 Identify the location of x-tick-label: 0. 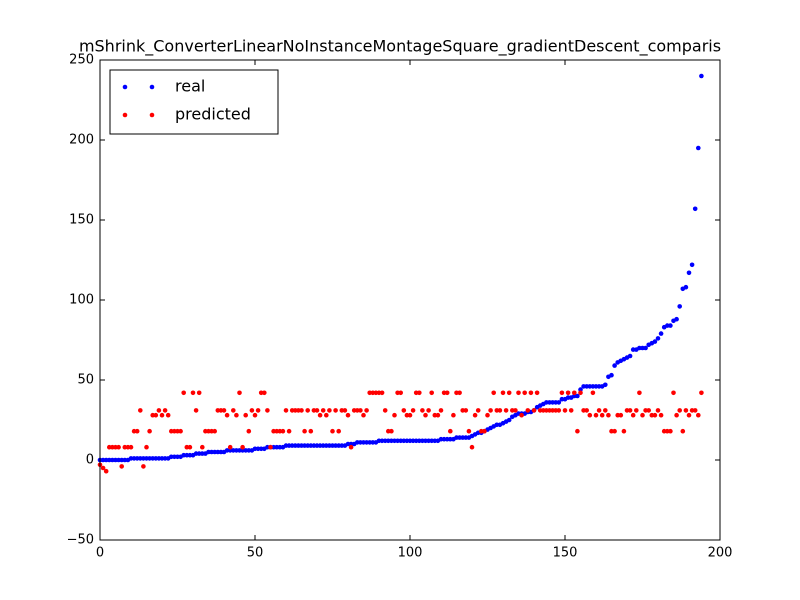
(100, 553).